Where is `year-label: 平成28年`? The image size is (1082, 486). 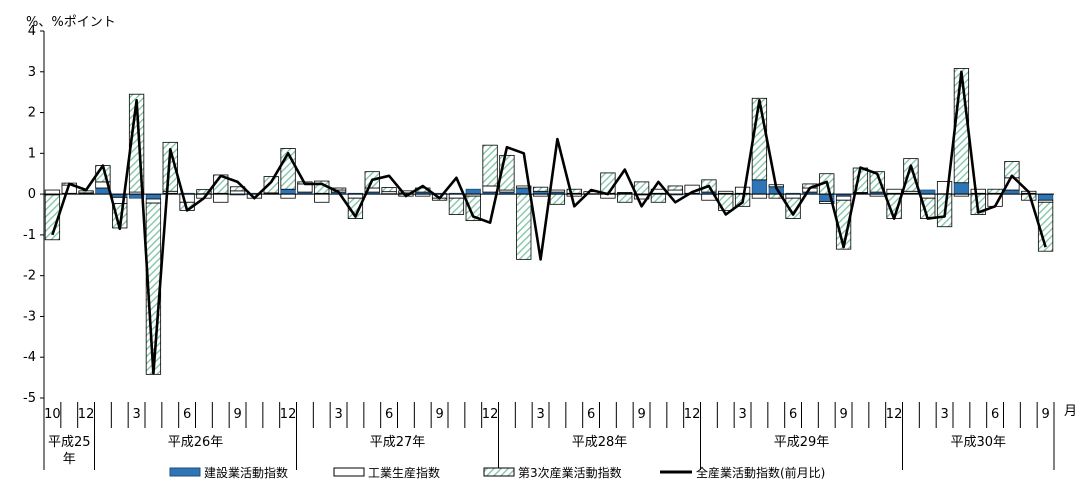
year-label: 平成28年 is located at coordinates (600, 442).